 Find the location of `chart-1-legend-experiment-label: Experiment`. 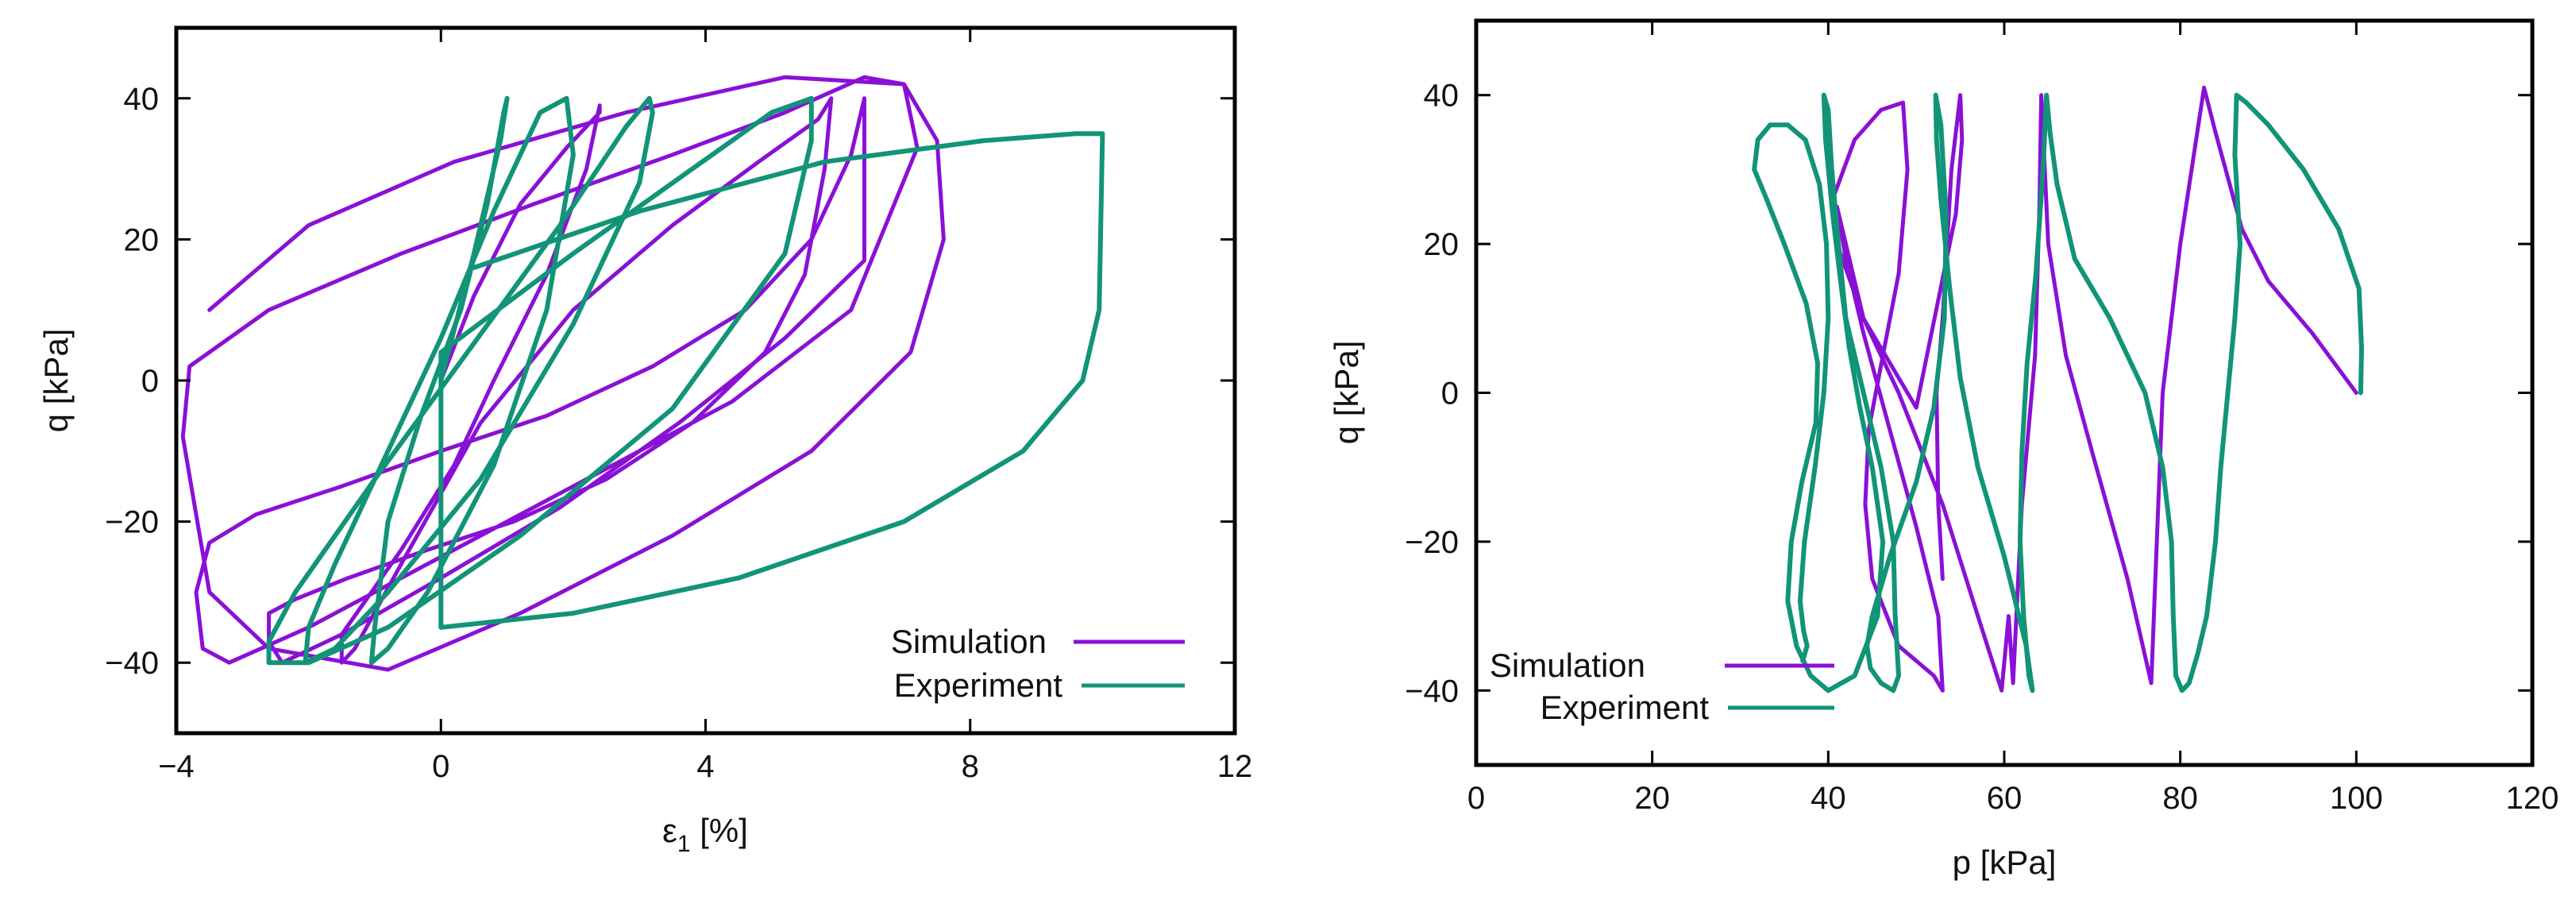

chart-1-legend-experiment-label: Experiment is located at coordinates (1625, 707).